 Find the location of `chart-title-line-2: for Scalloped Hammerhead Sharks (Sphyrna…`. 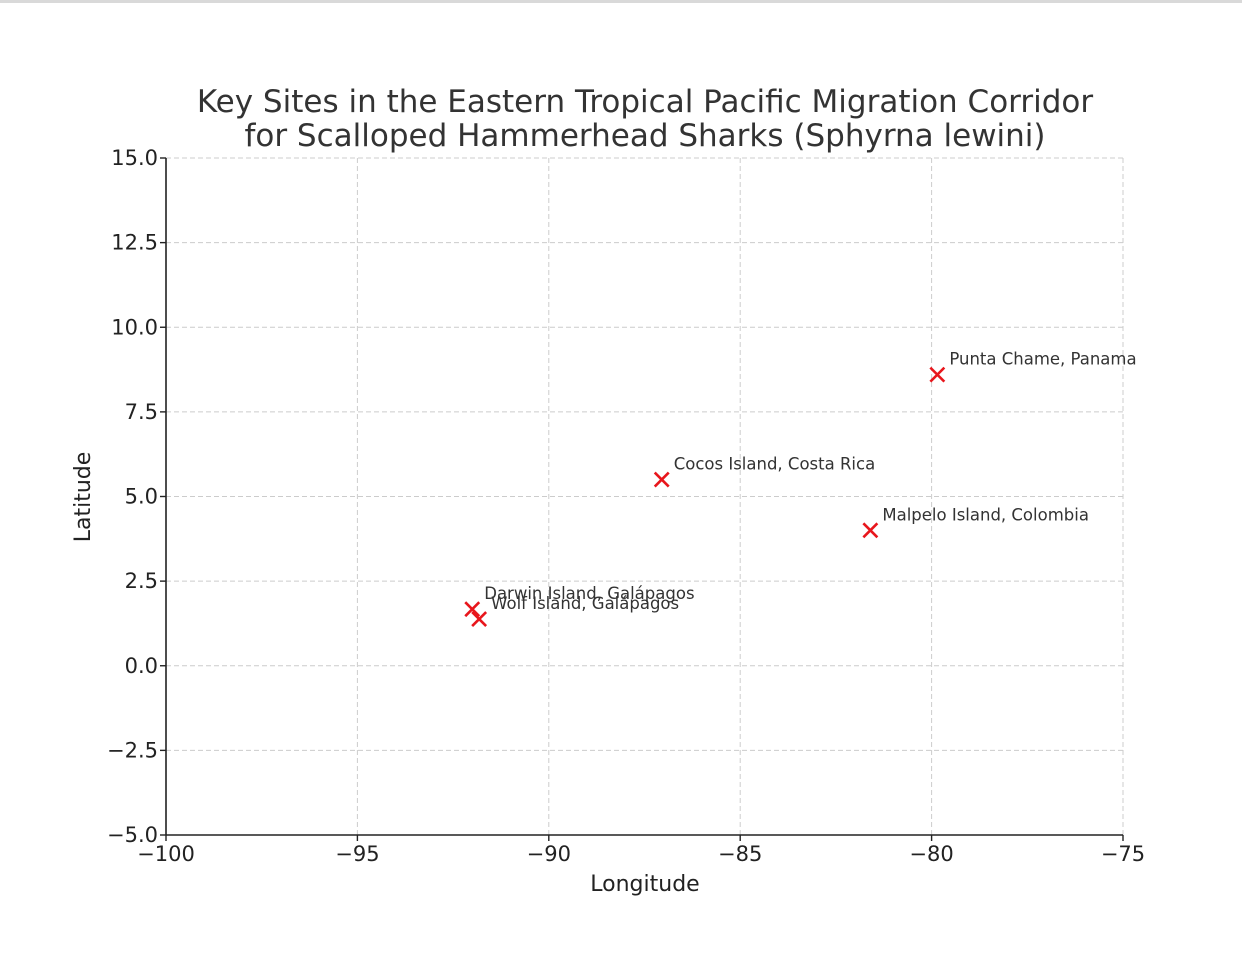

chart-title-line-2: for Scalloped Hammerhead Sharks (Sphyrna… is located at coordinates (644, 136).